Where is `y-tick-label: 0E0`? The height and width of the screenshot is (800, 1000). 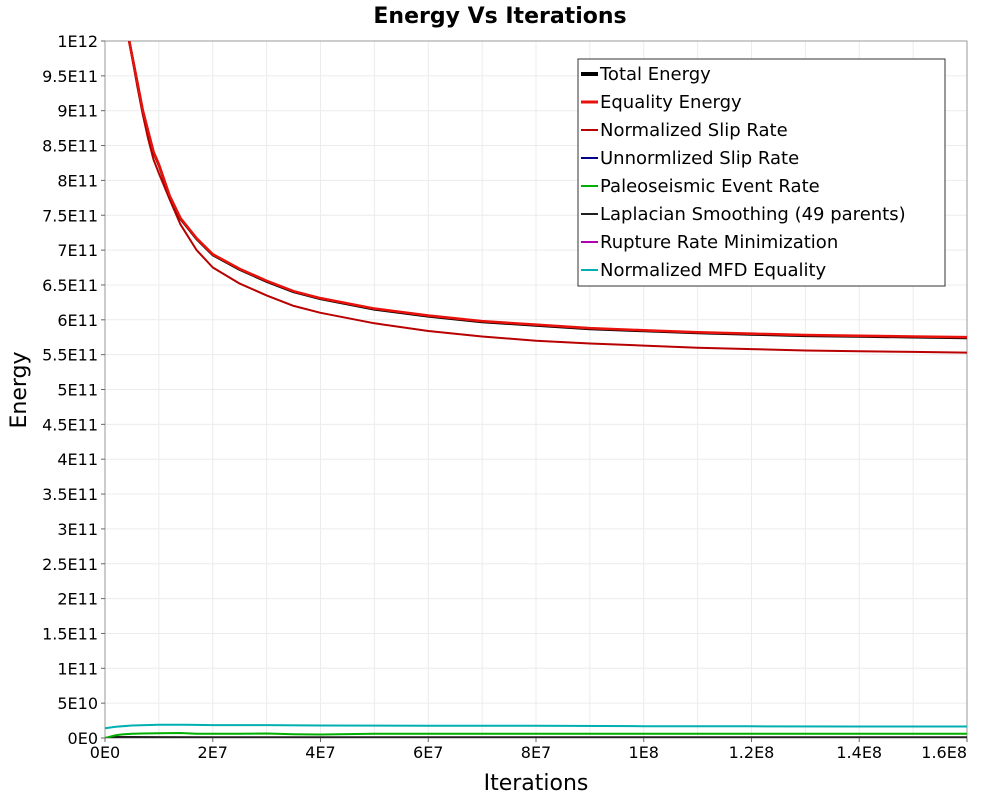
y-tick-label: 0E0 is located at coordinates (83, 738).